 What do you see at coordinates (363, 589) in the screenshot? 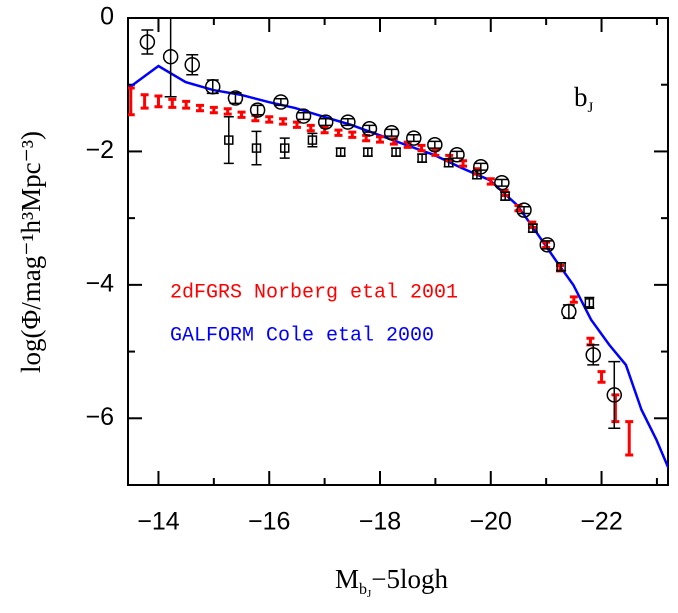
I see `x-label-sub: b` at bounding box center [363, 589].